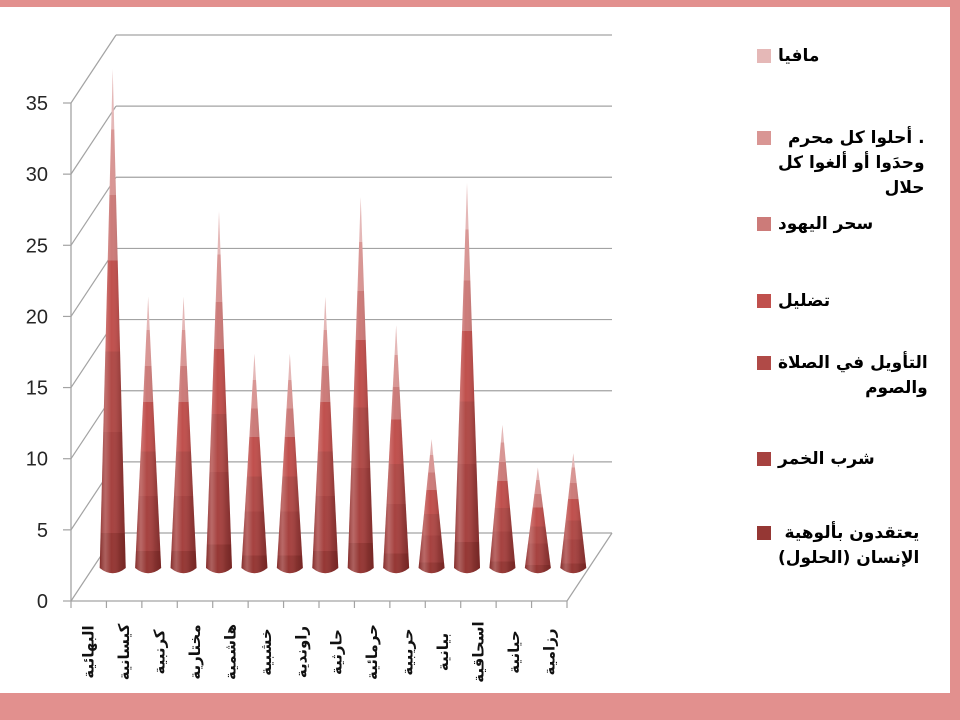  What do you see at coordinates (826, 459) in the screenshot?
I see `legend-label-khamr: شرب الخمر` at bounding box center [826, 459].